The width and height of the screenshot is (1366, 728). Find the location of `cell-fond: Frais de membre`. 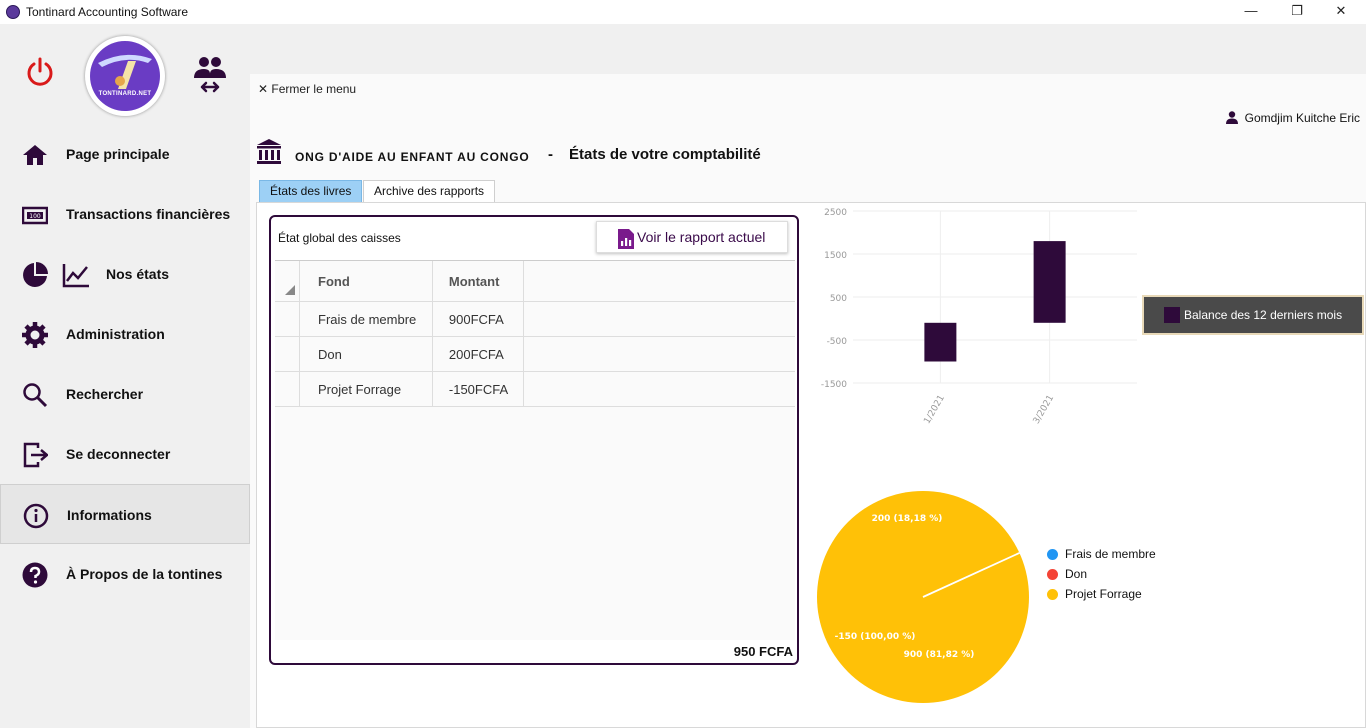

cell-fond: Frais de membre is located at coordinates (366, 319).